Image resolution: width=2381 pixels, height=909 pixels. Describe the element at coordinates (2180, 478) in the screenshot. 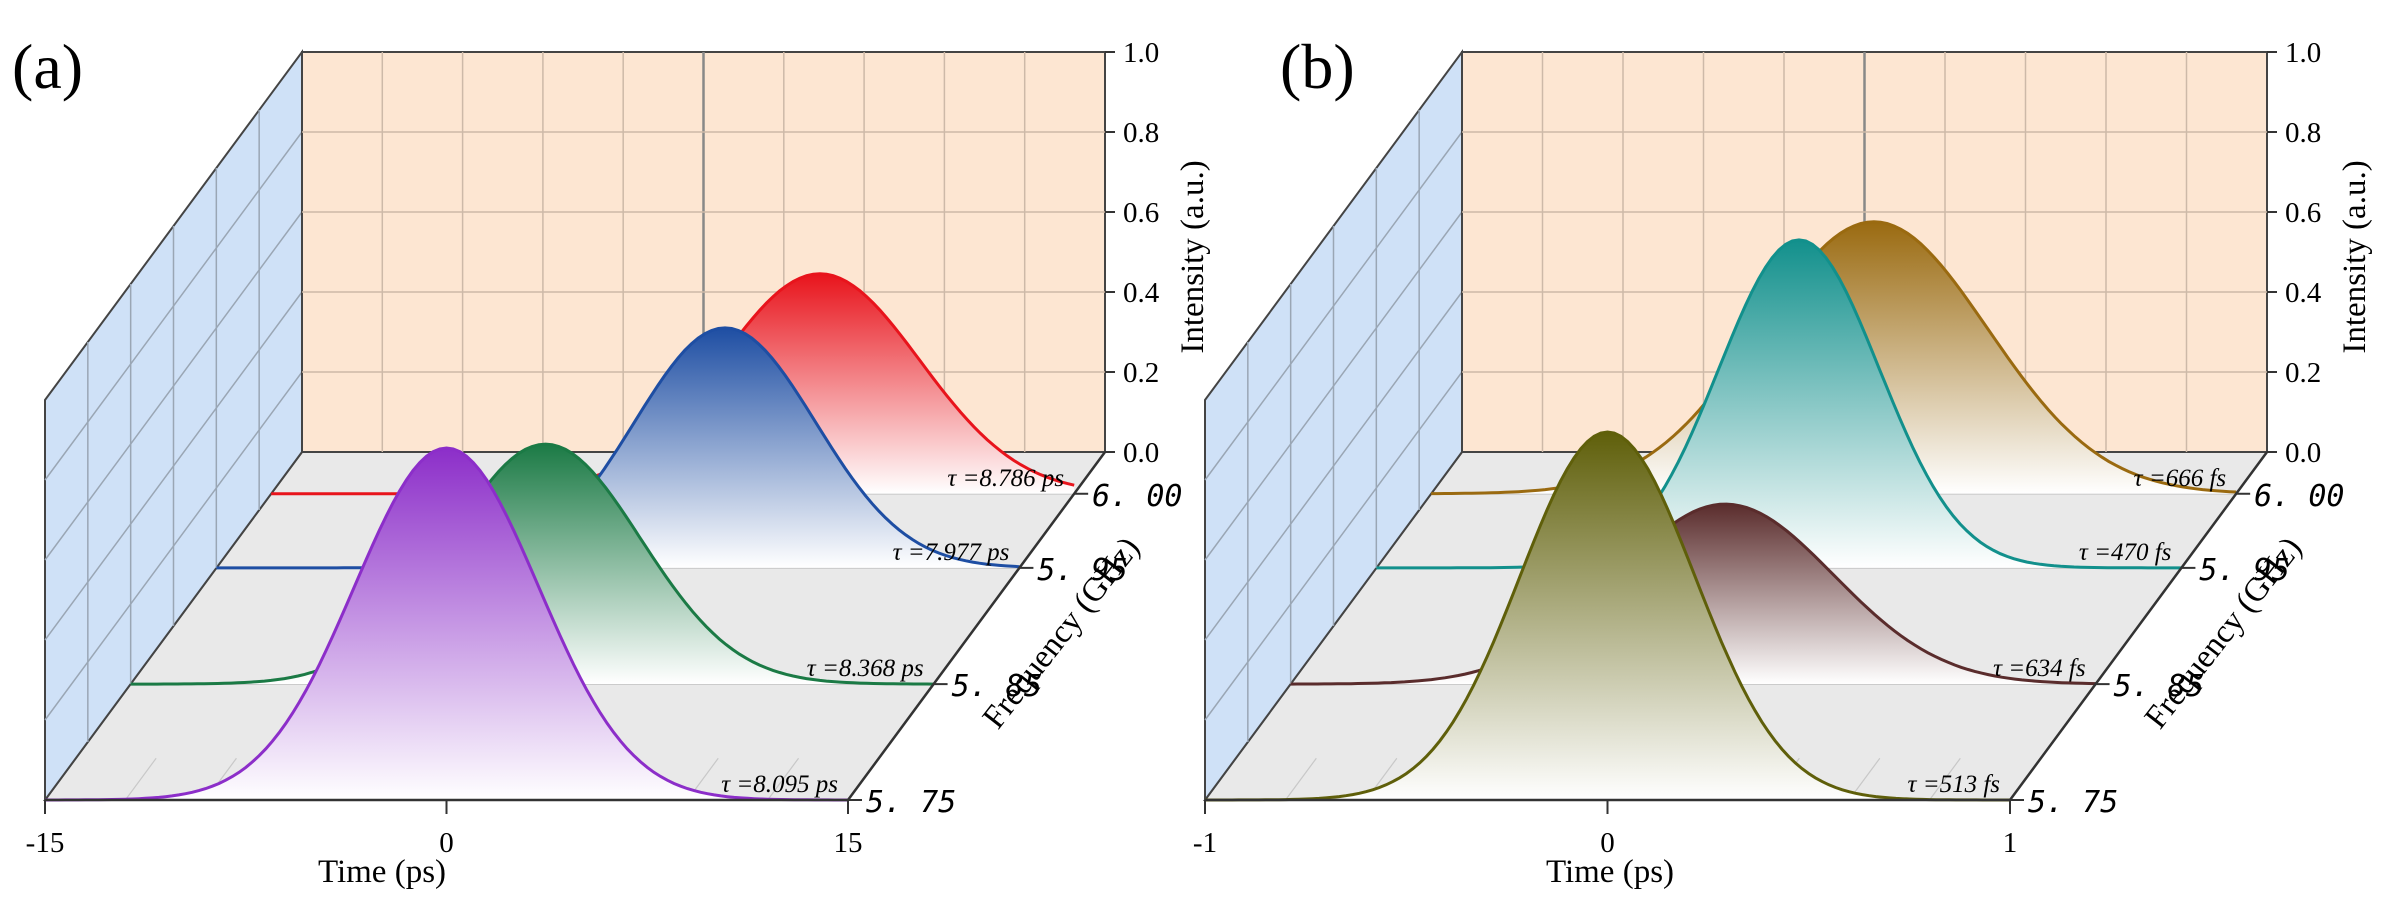

I see `tau-label: τ =666 fs` at that location.